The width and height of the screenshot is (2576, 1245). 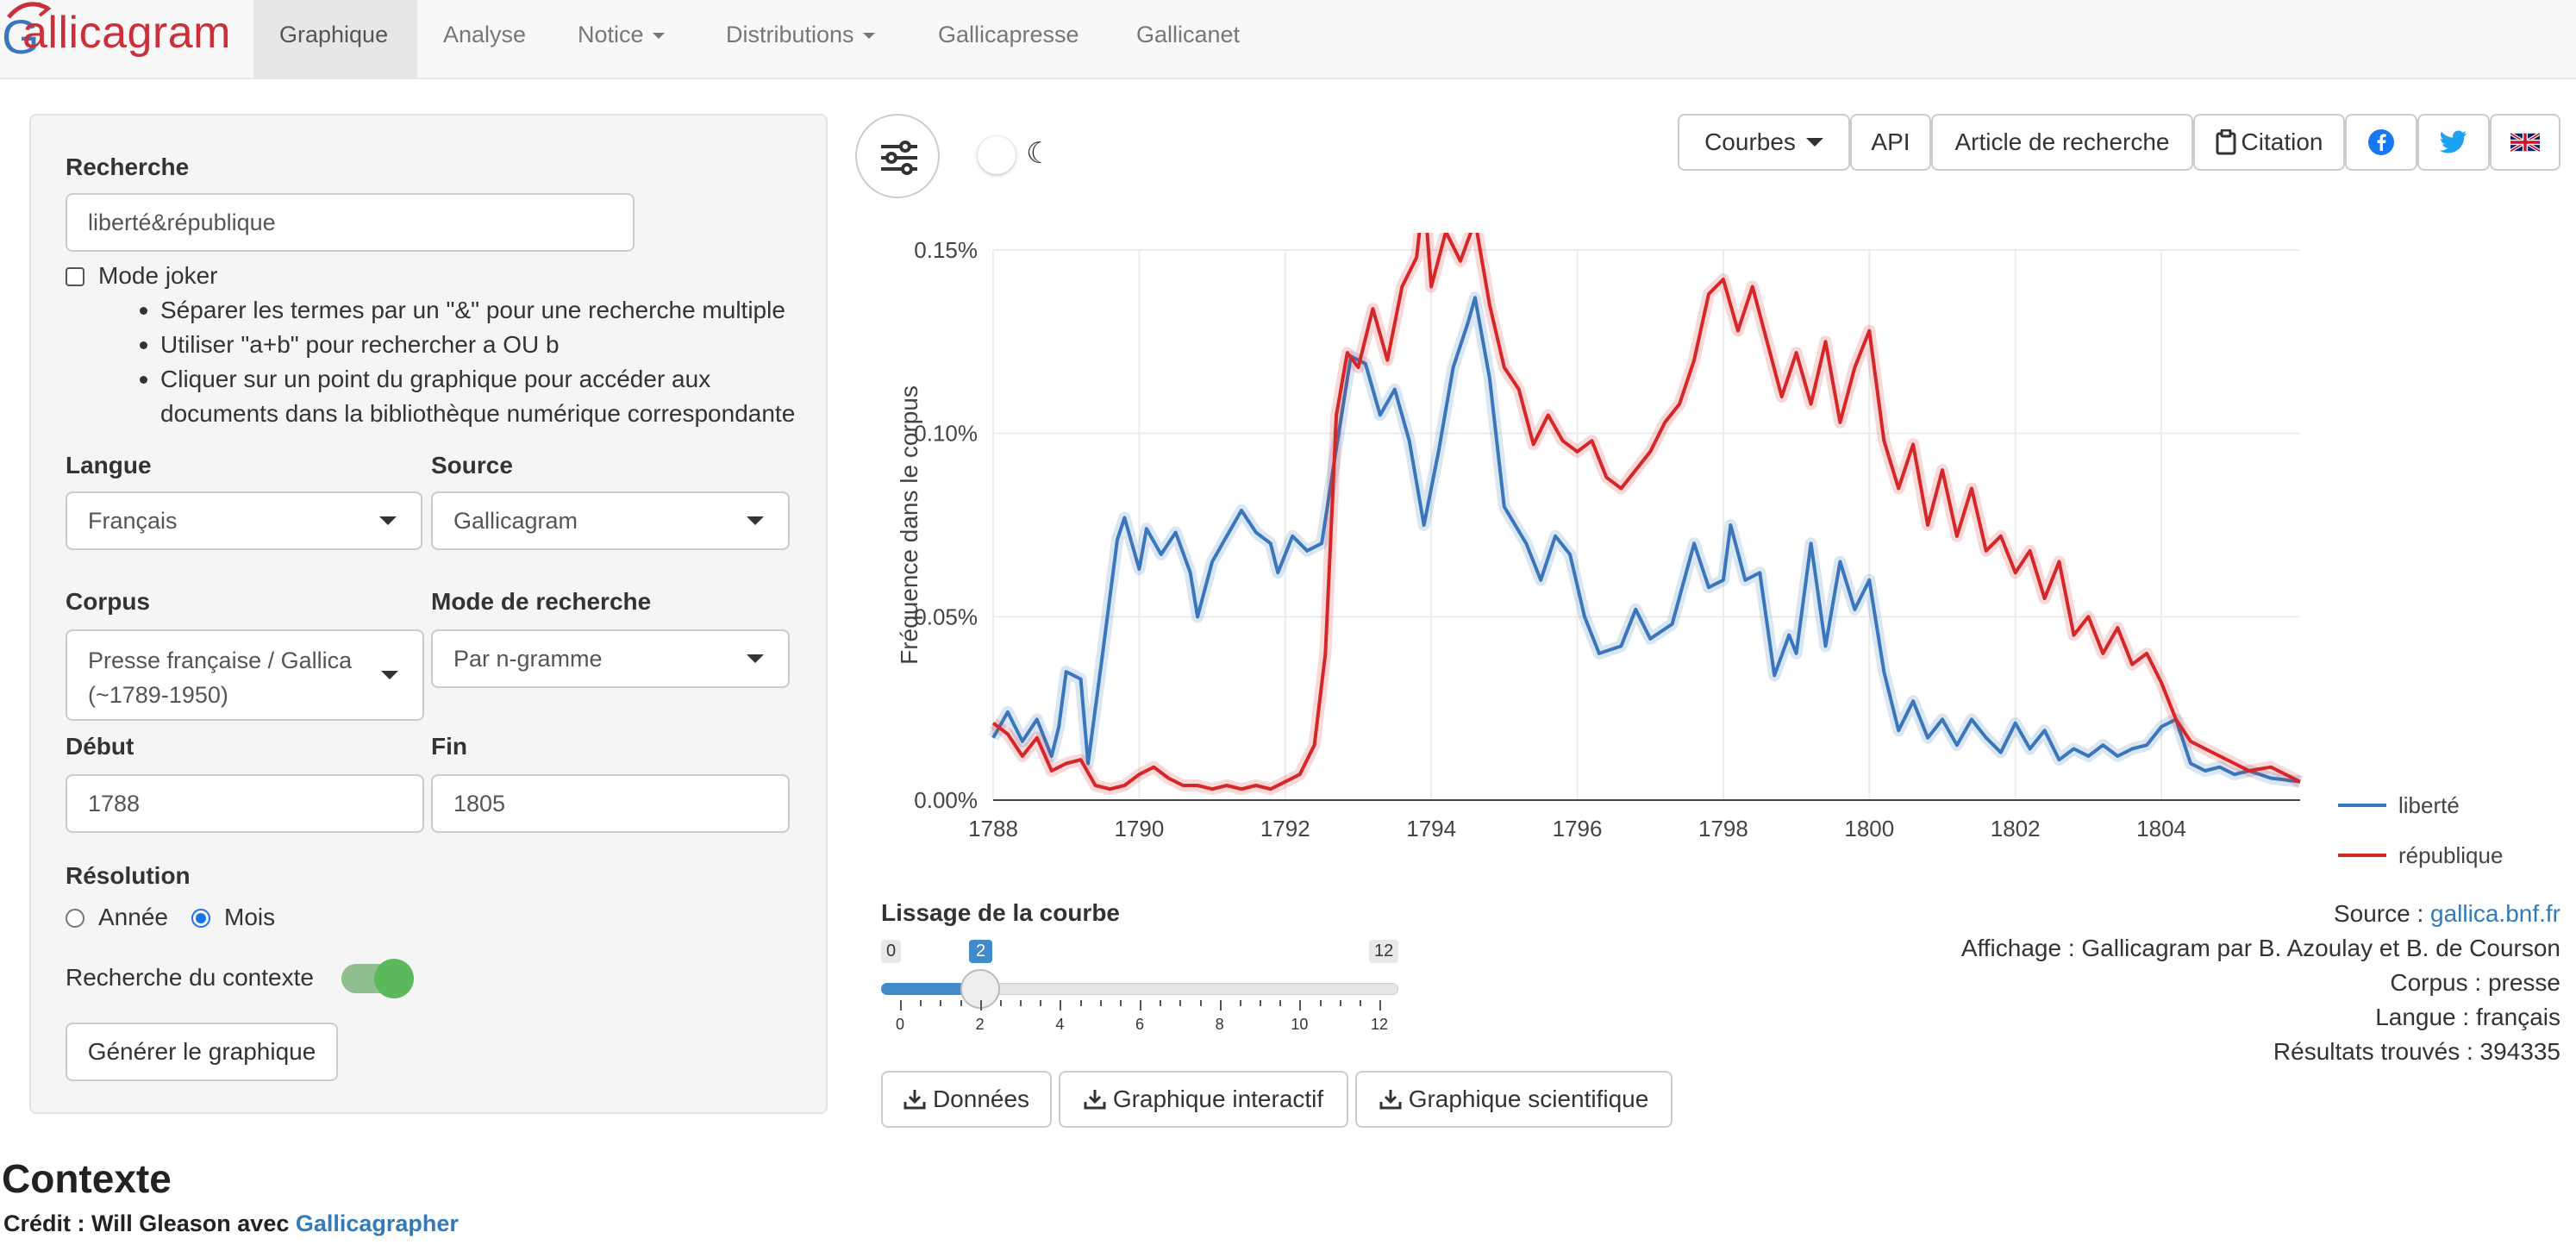 I want to click on contexte-title: Contexte, so click(x=87, y=1178).